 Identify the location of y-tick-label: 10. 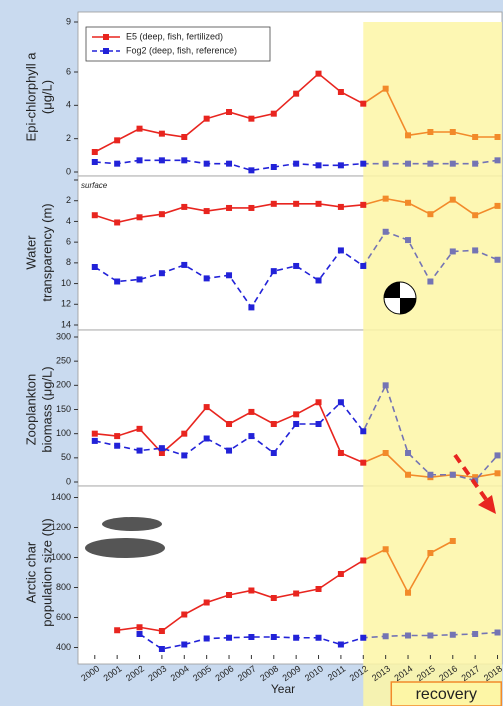
(66, 283).